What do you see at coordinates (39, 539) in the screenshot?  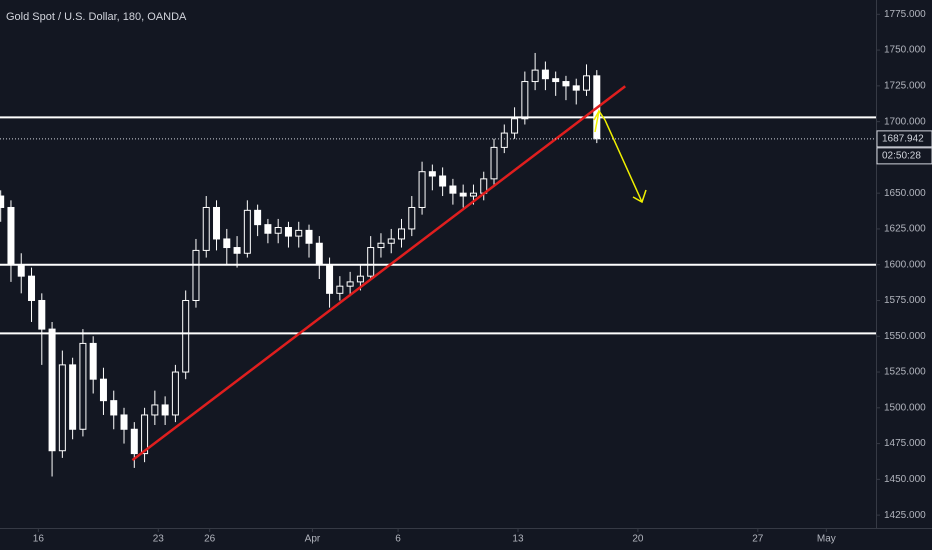 I see `x-tick-label: 16` at bounding box center [39, 539].